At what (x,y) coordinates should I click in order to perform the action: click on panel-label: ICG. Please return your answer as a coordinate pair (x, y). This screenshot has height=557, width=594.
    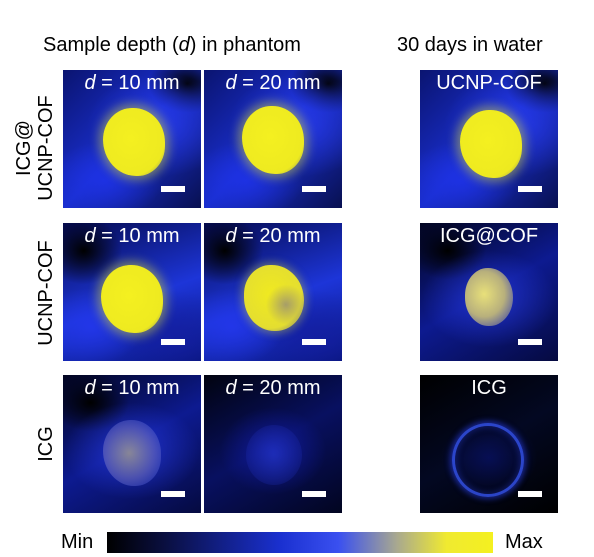
    Looking at the image, I should click on (489, 388).